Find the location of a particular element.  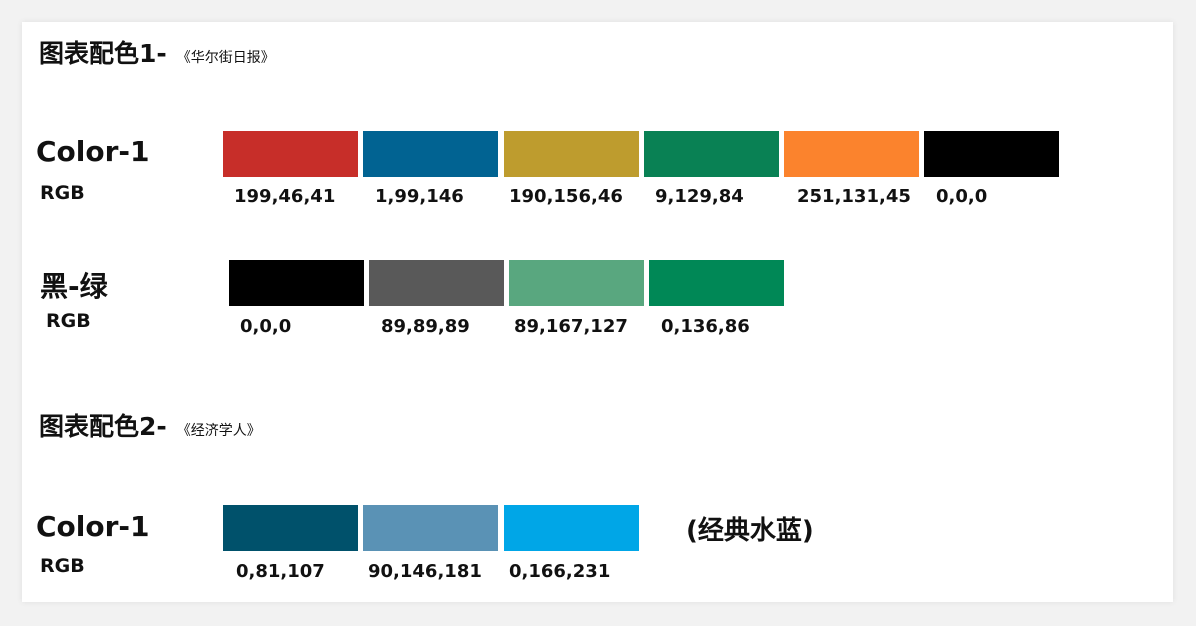

rgb-value: 251,131,45 is located at coordinates (854, 196).